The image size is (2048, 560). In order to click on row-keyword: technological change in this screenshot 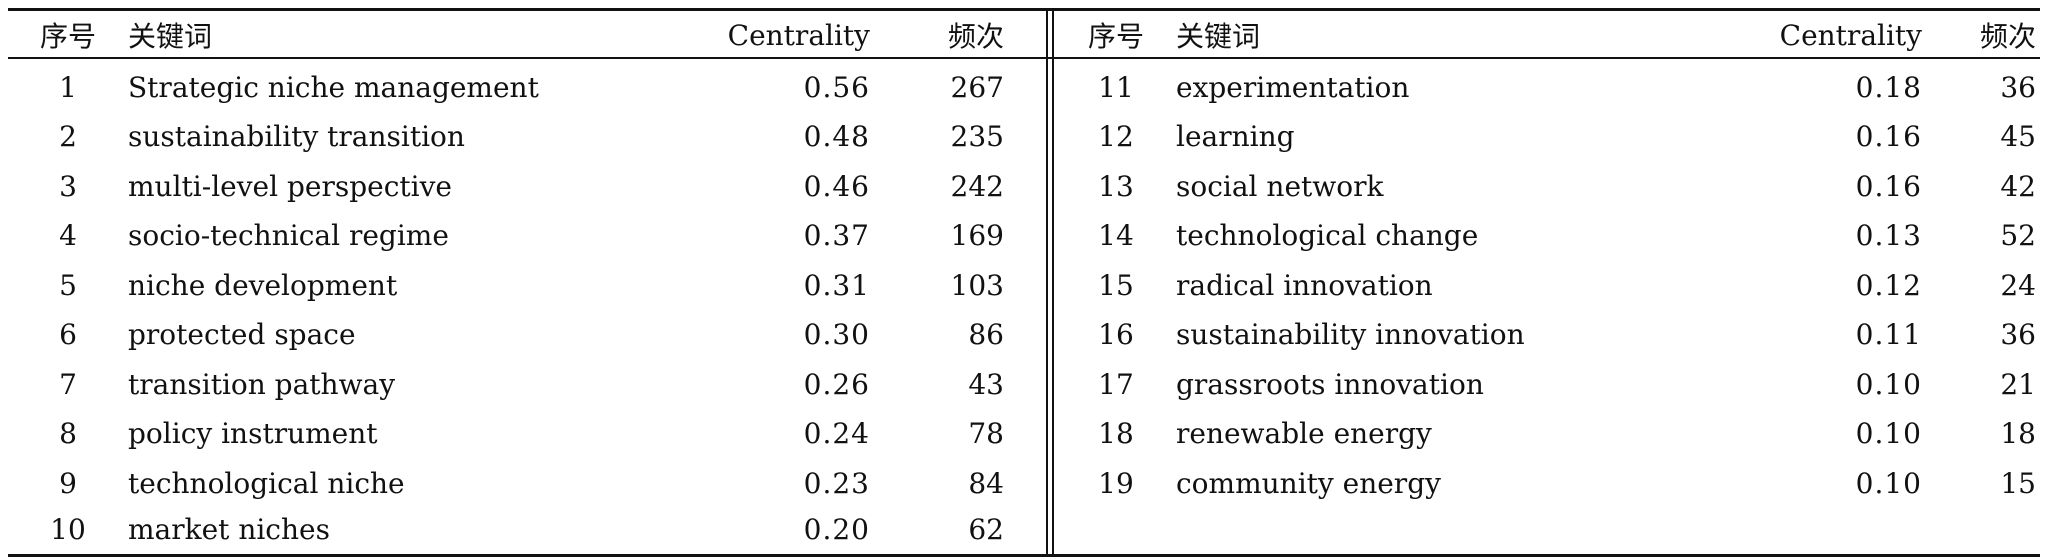, I will do `click(1327, 235)`.